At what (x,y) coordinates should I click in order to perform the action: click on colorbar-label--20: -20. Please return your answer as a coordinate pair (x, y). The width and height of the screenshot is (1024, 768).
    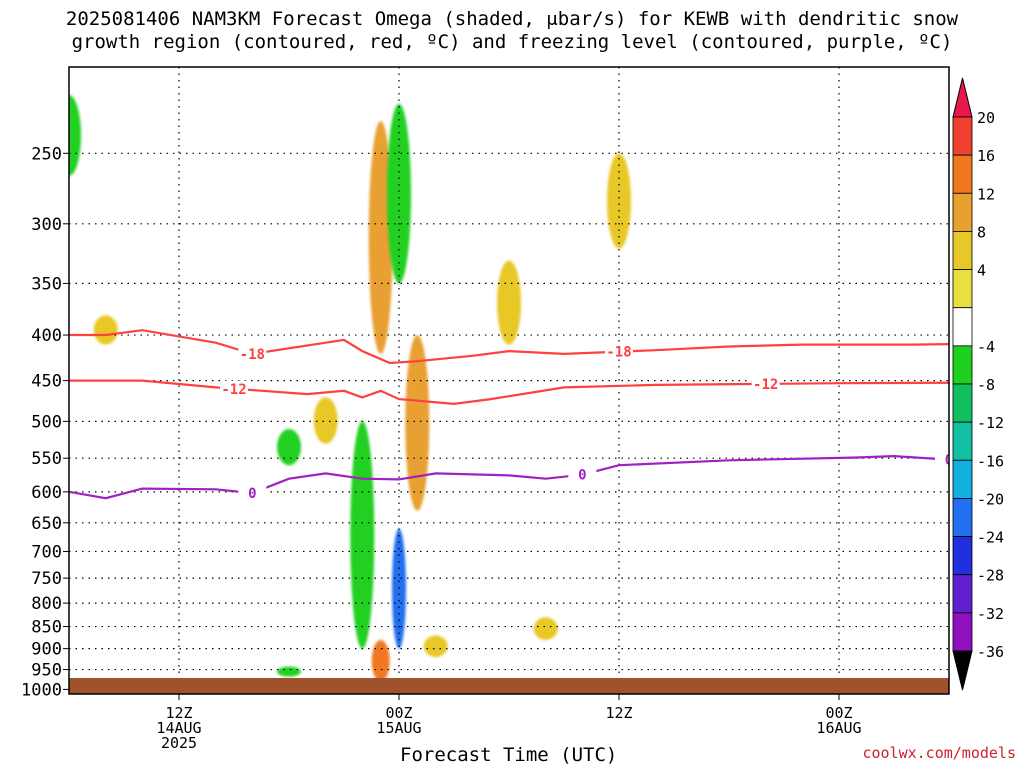
    Looking at the image, I should click on (990, 499).